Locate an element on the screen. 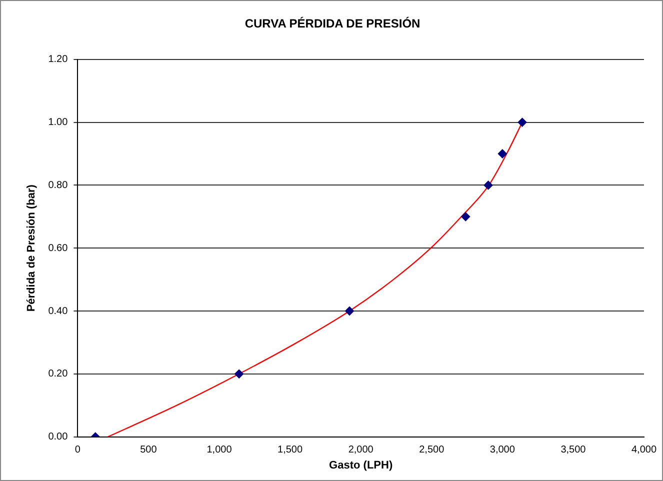  x-tick-label: 1,000 is located at coordinates (219, 450).